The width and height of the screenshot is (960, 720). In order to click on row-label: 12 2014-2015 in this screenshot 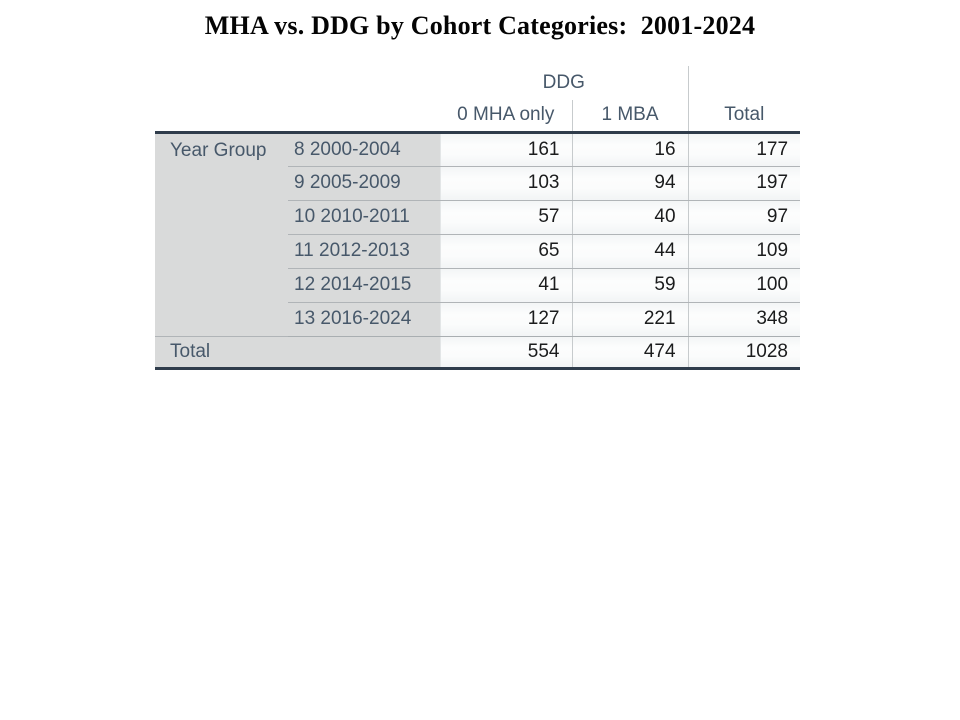, I will do `click(364, 285)`.